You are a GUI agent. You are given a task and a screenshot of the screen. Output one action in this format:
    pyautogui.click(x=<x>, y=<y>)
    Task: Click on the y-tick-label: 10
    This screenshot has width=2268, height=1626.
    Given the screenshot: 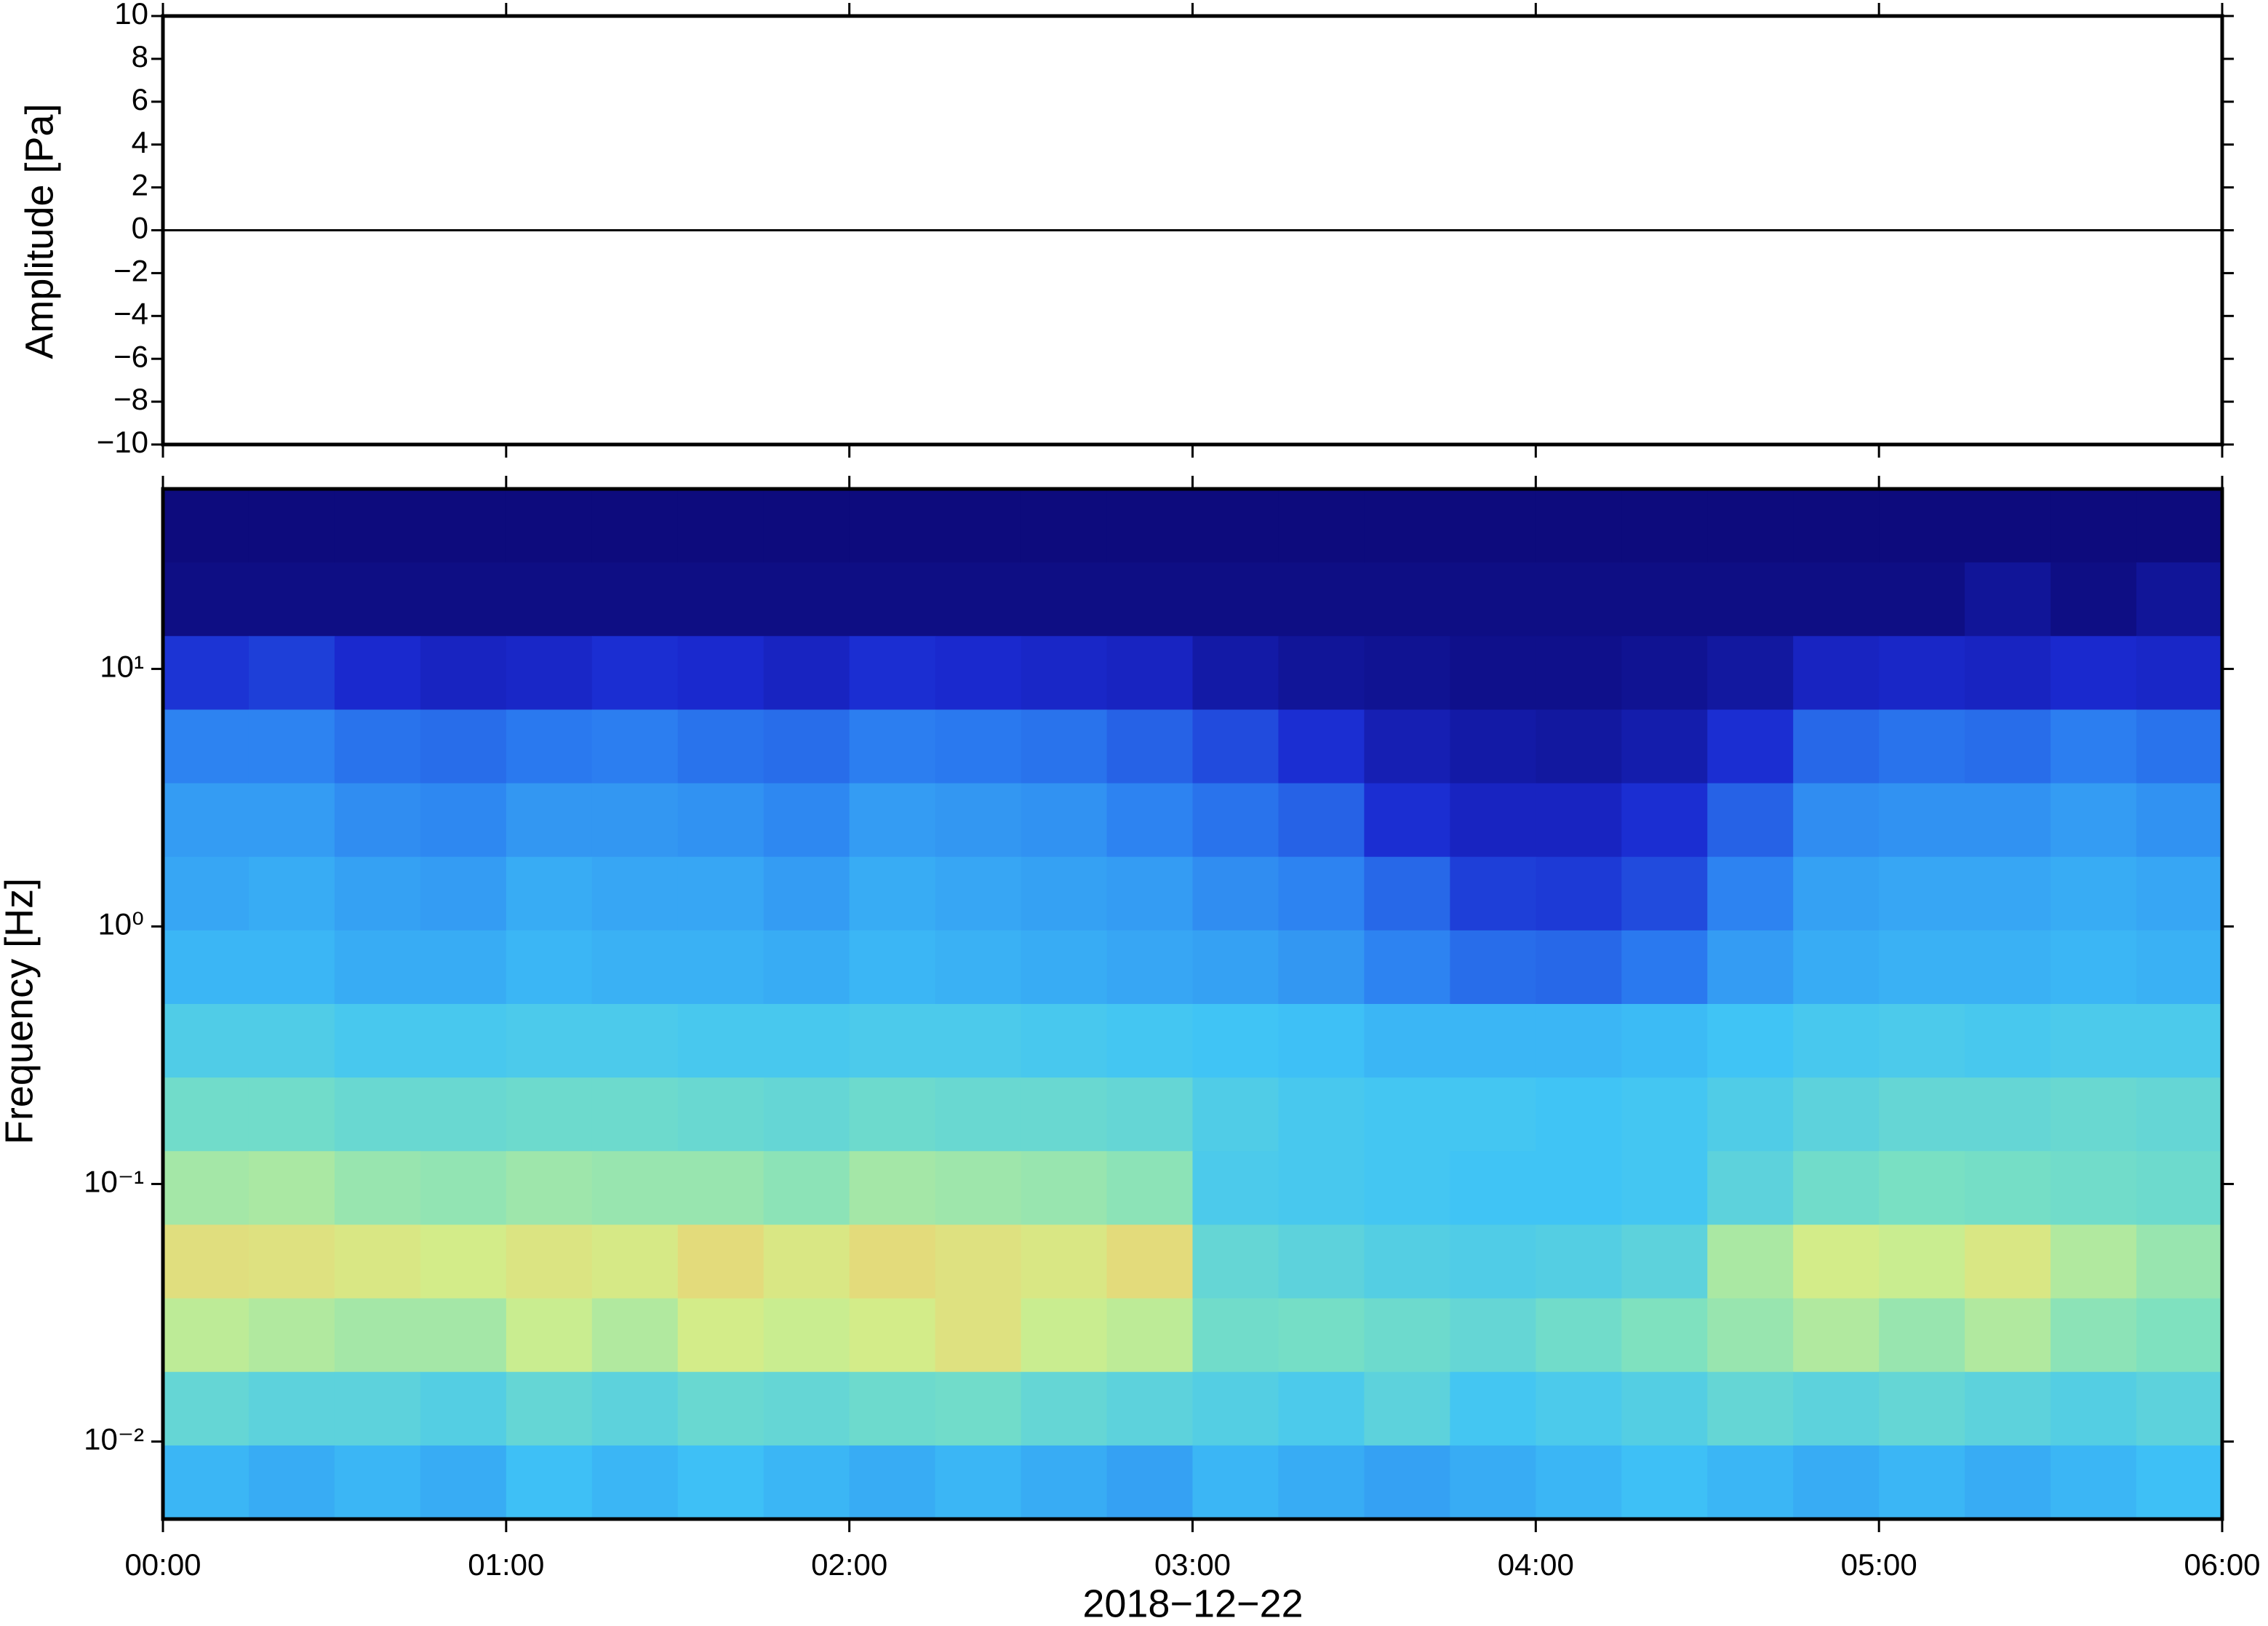 What is the action you would take?
    pyautogui.click(x=131, y=15)
    